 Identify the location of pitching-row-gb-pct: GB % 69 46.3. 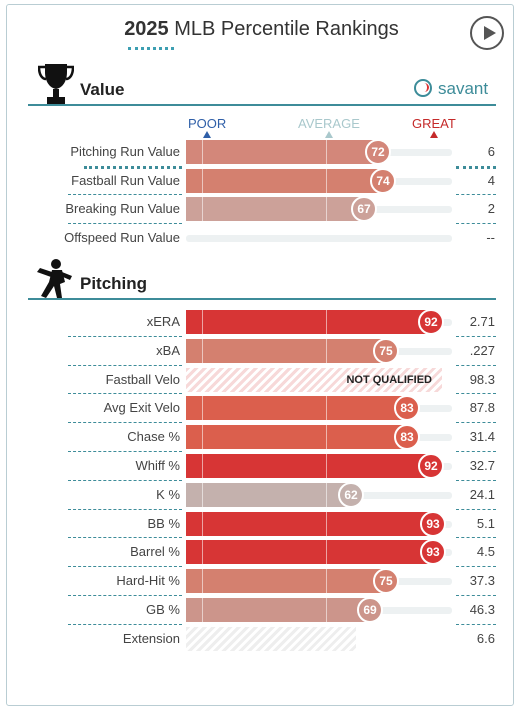
(261, 610).